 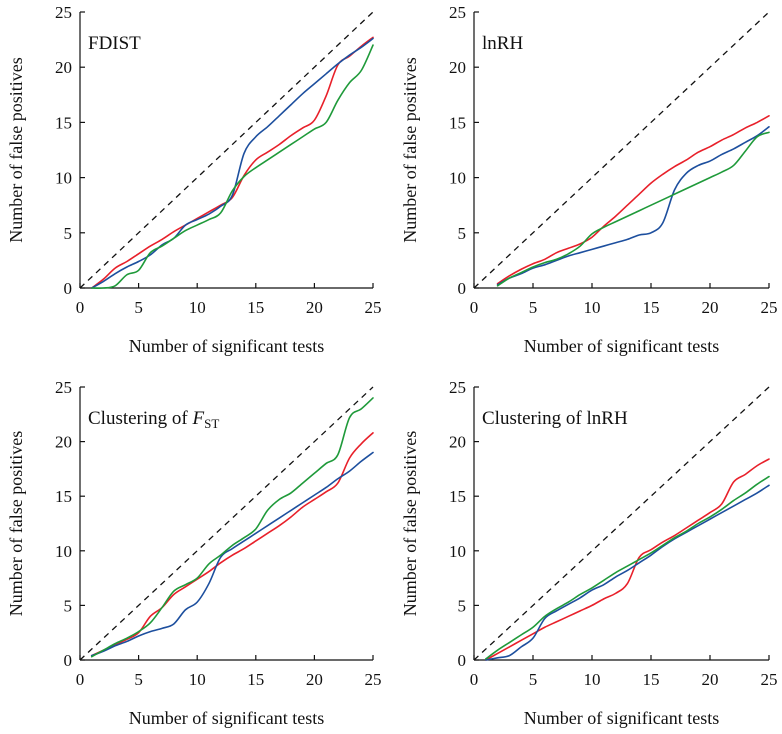 What do you see at coordinates (140, 418) in the screenshot?
I see `panel-title-text: Clustering of` at bounding box center [140, 418].